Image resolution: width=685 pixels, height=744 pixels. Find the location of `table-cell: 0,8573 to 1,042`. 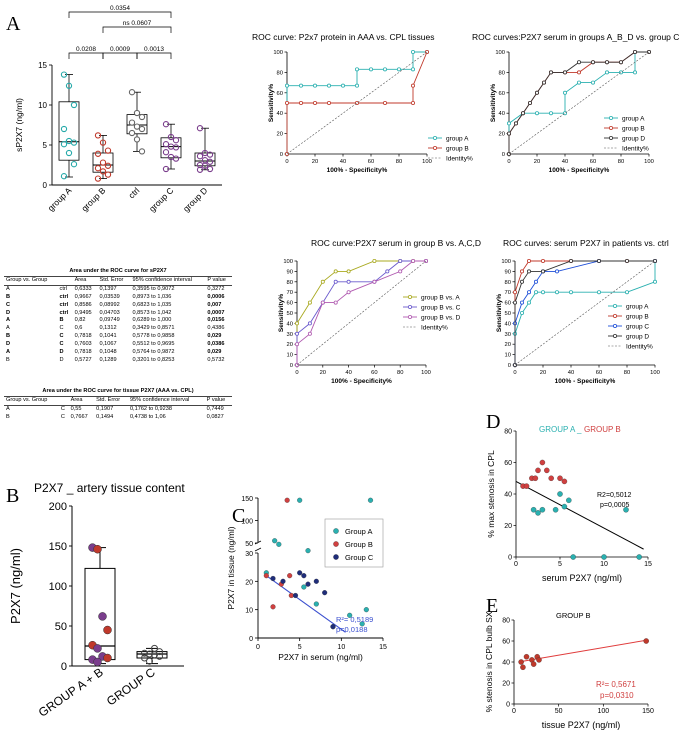

table-cell: 0,8573 to 1,042 is located at coordinates (152, 312).